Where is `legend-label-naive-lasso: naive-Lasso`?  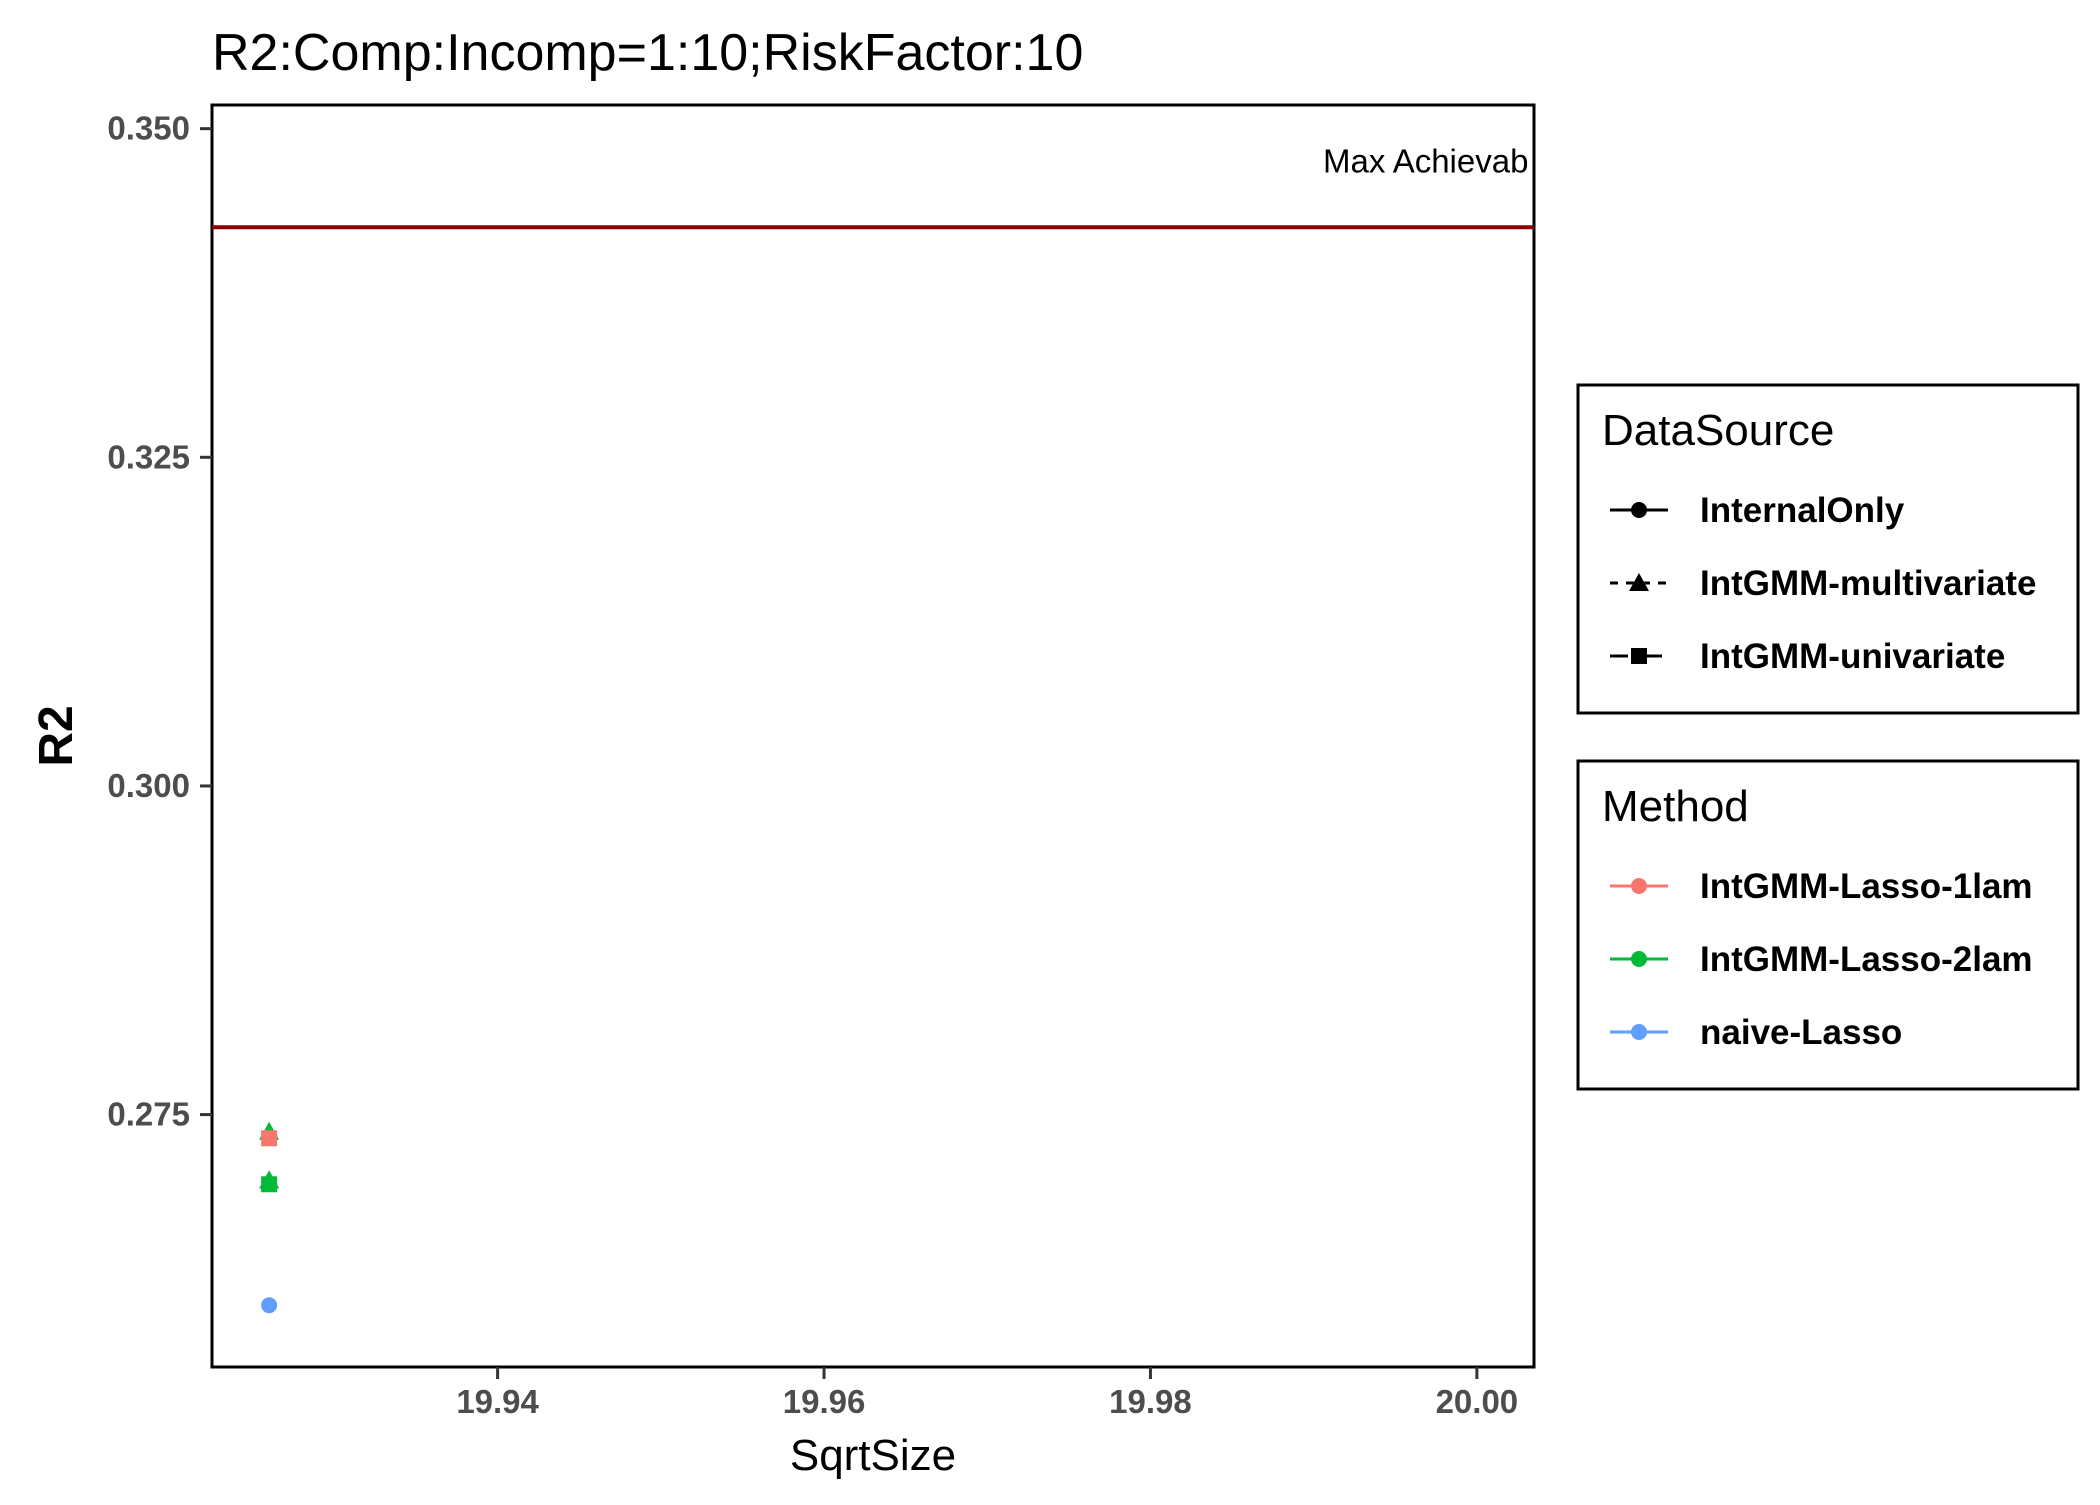 legend-label-naive-lasso: naive-Lasso is located at coordinates (1801, 1032).